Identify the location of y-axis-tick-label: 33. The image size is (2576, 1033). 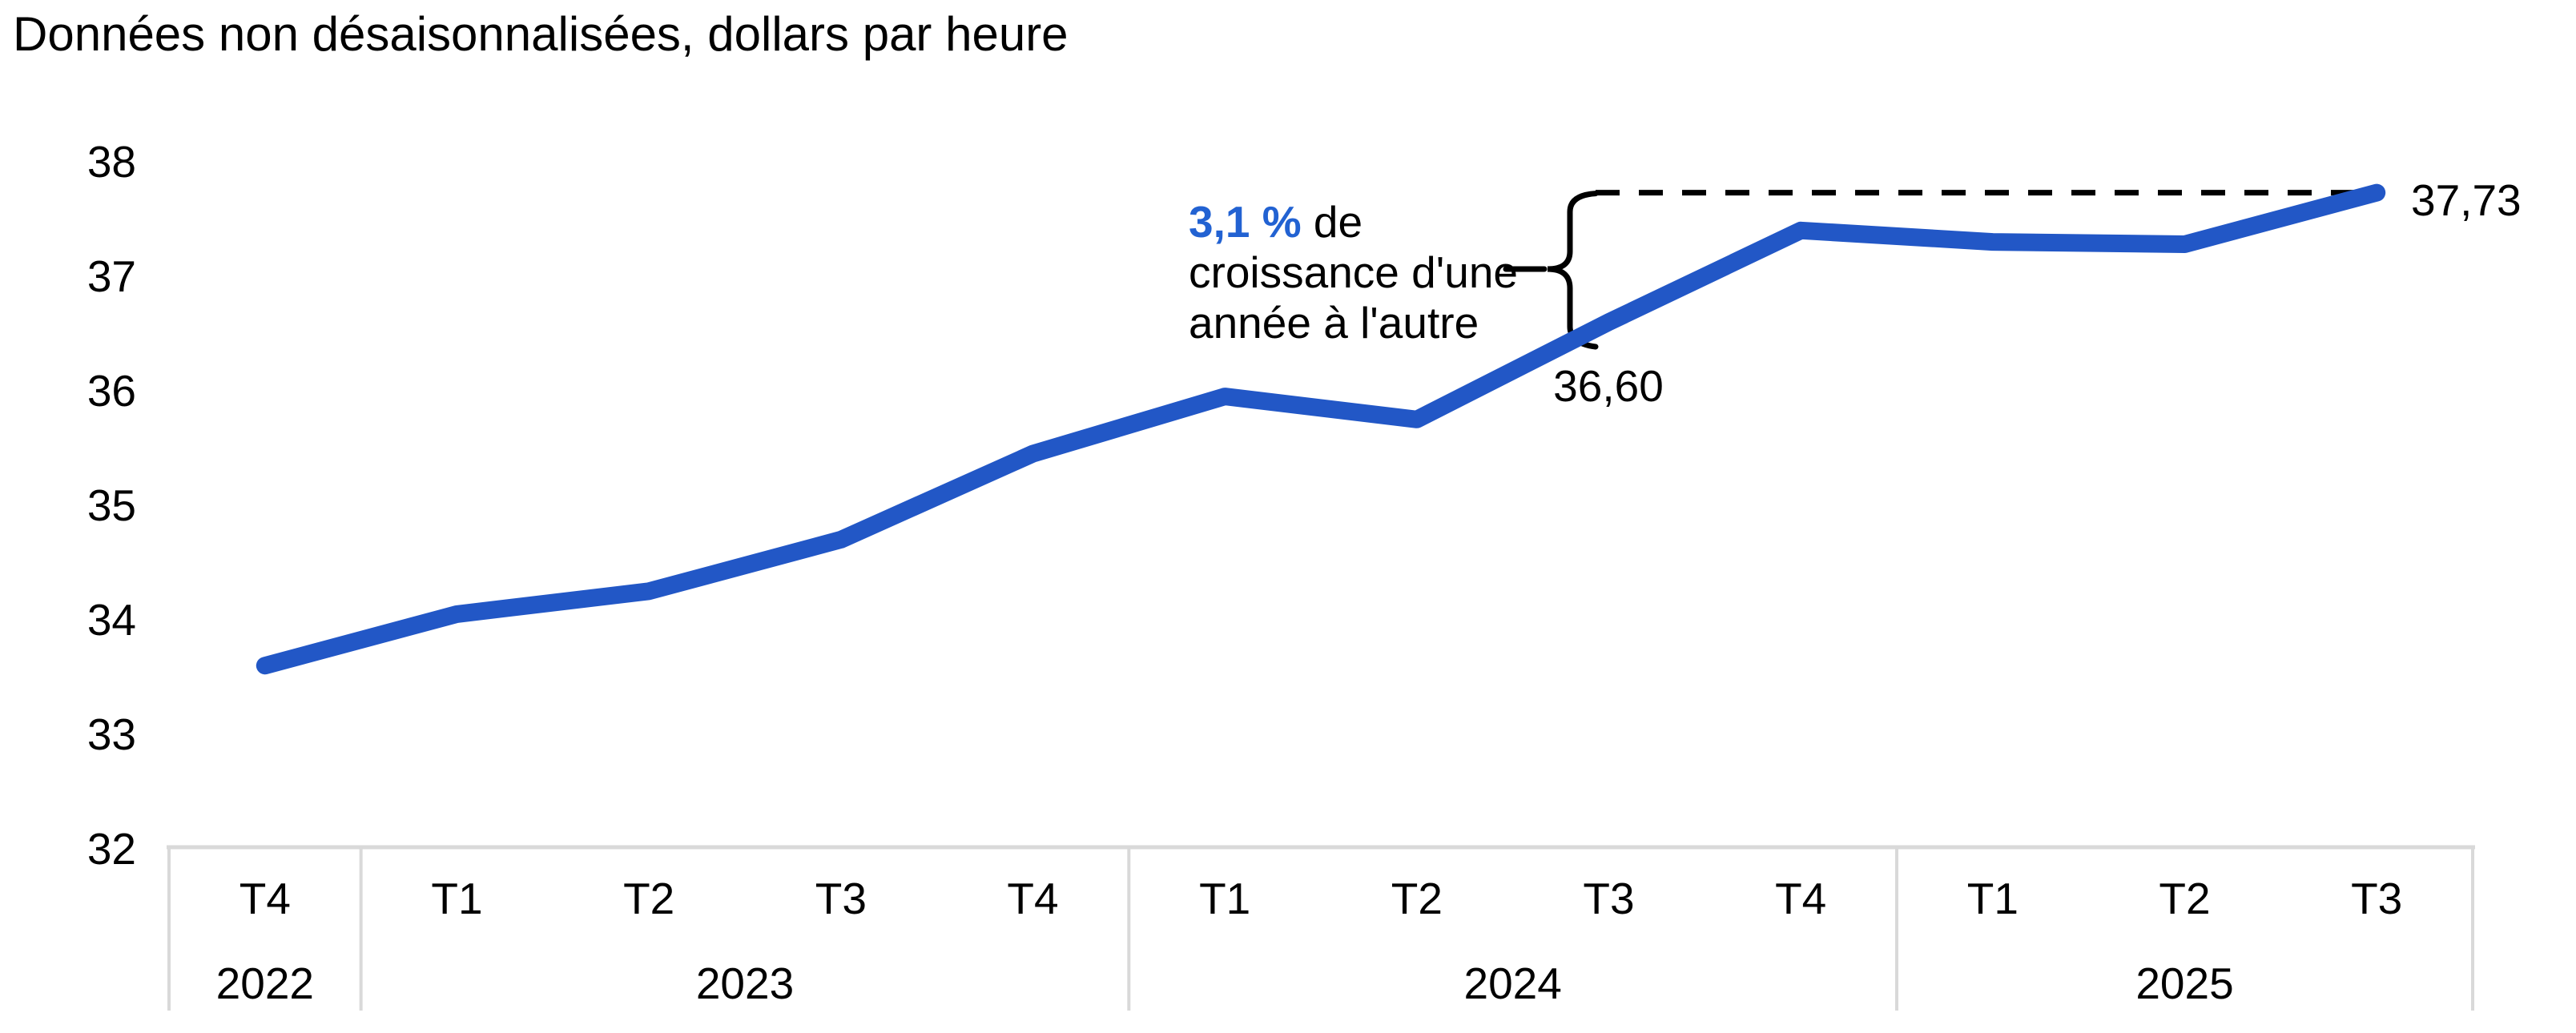
(111, 734).